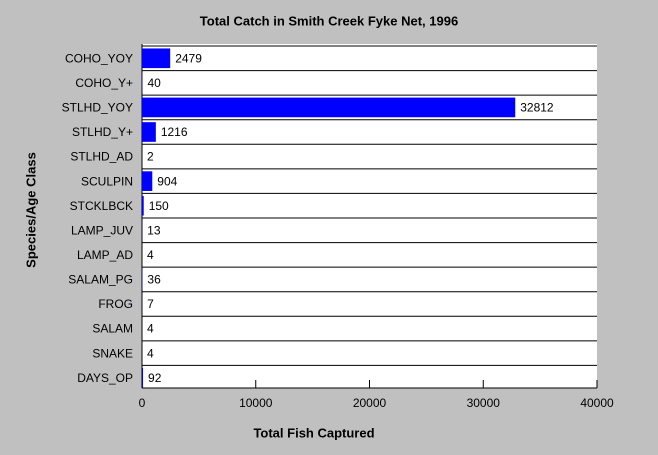 This screenshot has width=658, height=455. I want to click on y-tick-label: STLHD_Y+, so click(102, 132).